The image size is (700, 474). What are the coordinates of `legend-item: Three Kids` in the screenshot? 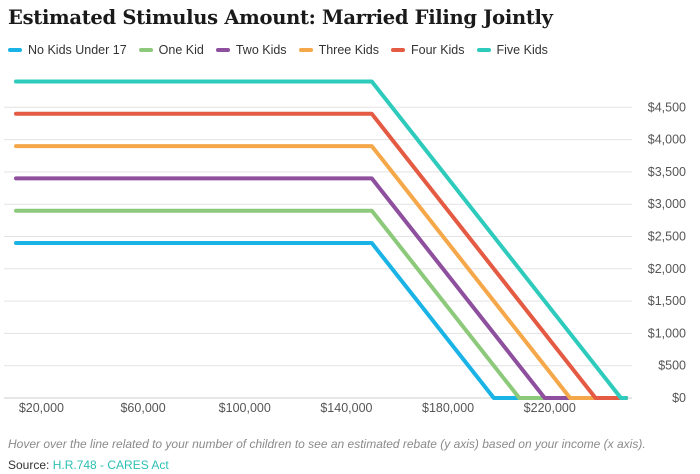 It's located at (339, 50).